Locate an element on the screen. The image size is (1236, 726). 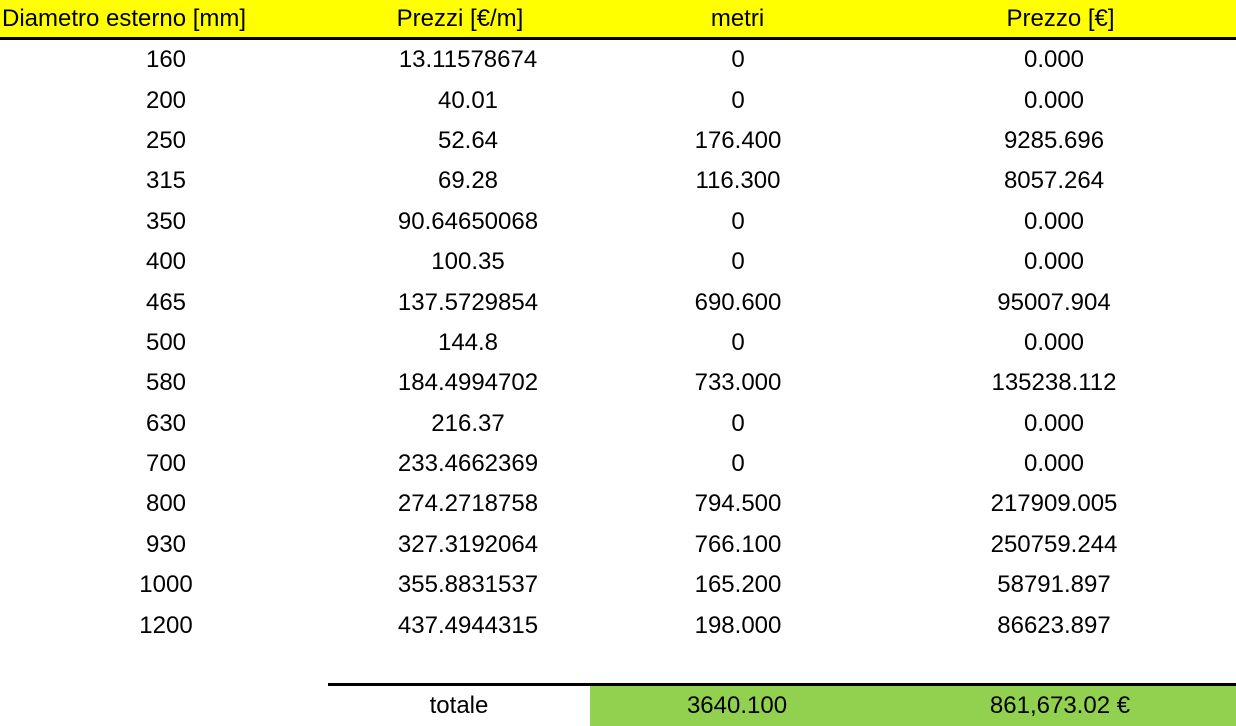
table-row: 465 137.5729854 690.600 95007.904 is located at coordinates (618, 302).